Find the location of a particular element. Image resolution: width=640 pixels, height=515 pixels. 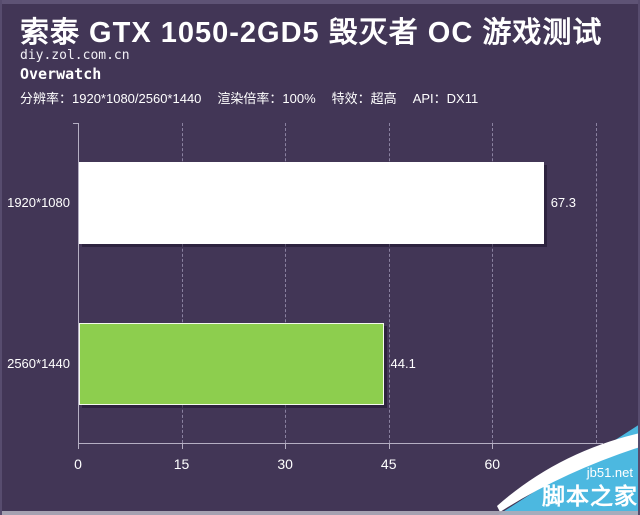

frame-right is located at coordinates (639, 257).